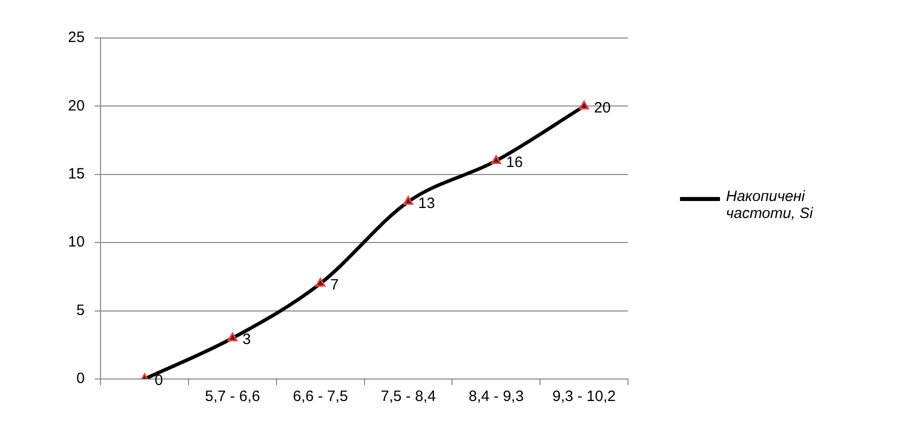 Image resolution: width=912 pixels, height=427 pixels. I want to click on data-label: 13, so click(426, 203).